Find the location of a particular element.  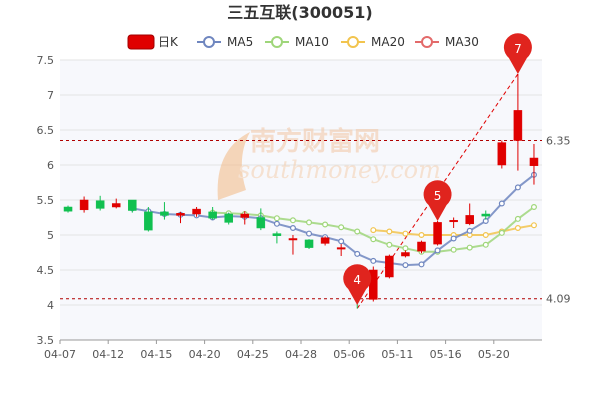

y-tick-label: 6 is located at coordinates (50, 165).